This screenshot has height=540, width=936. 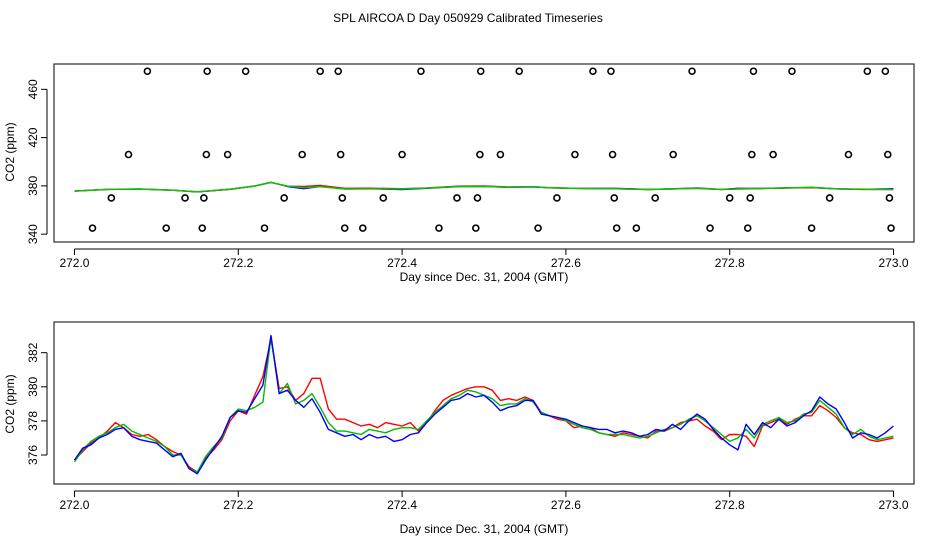 What do you see at coordinates (566, 505) in the screenshot?
I see `bottom-x-tick-label: 272.6` at bounding box center [566, 505].